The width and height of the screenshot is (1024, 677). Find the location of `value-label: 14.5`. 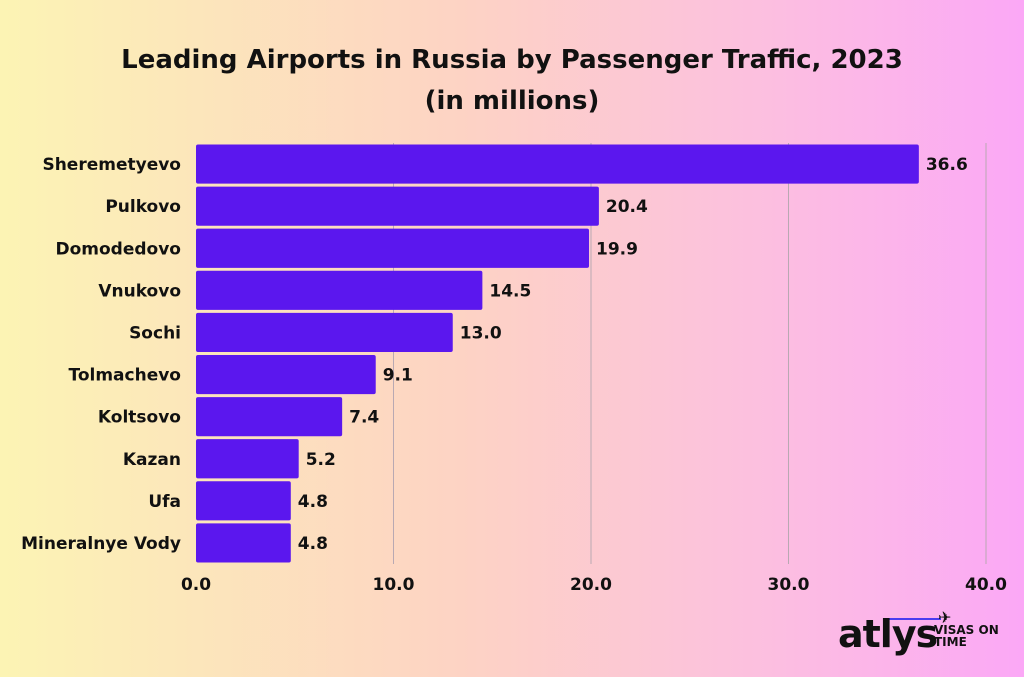

value-label: 14.5 is located at coordinates (510, 291).